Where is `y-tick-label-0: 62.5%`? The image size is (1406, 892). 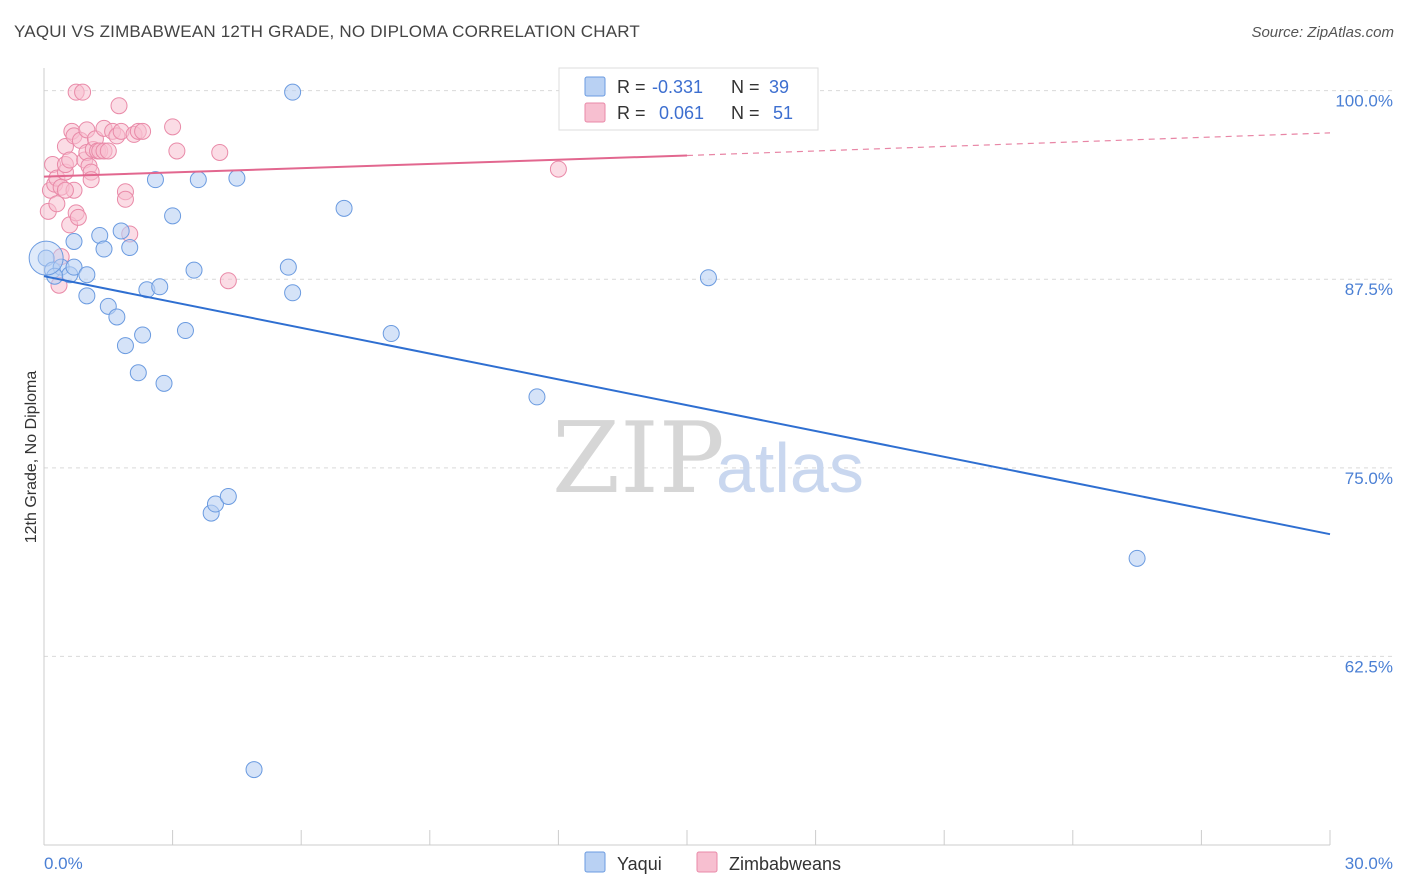 y-tick-label-0: 62.5% is located at coordinates (1369, 666).